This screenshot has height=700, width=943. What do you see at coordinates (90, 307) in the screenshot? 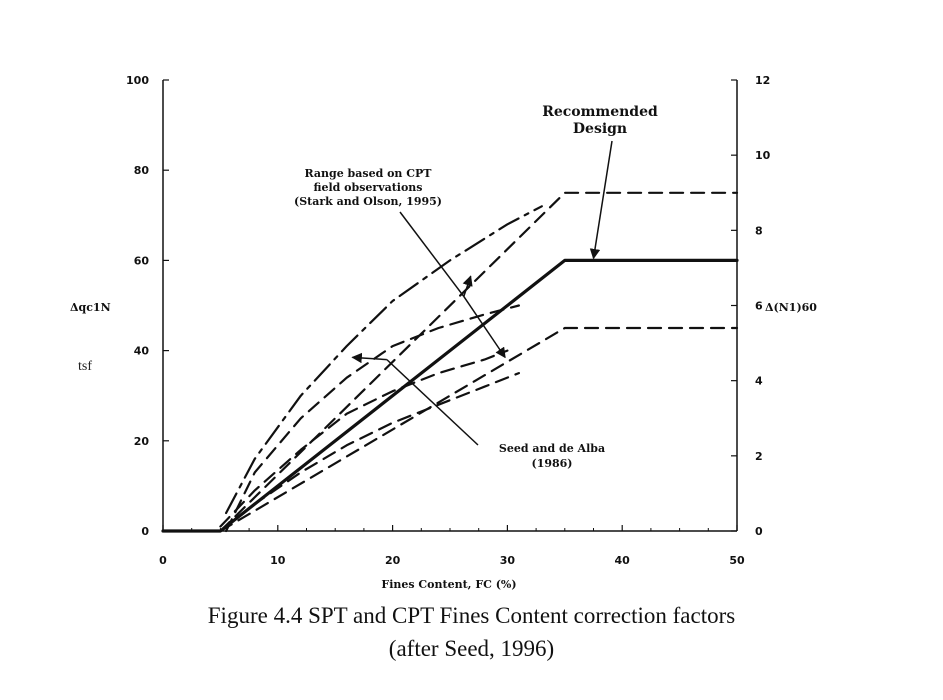
I see `y-left-axis-label: Δqc1N` at bounding box center [90, 307].